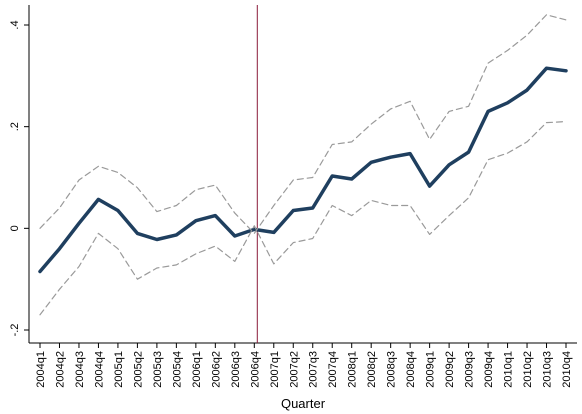 The image size is (582, 414). What do you see at coordinates (548, 369) in the screenshot?
I see `x-tick-label: 2010q3` at bounding box center [548, 369].